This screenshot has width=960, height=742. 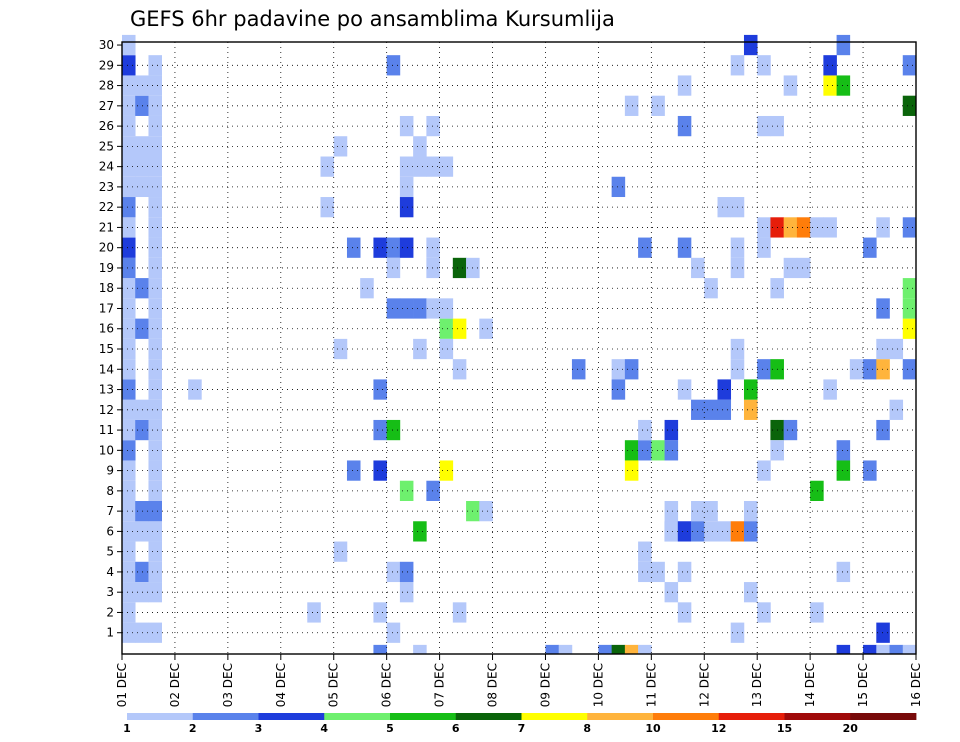 I want to click on y-tick-label: 10, so click(x=106, y=450).